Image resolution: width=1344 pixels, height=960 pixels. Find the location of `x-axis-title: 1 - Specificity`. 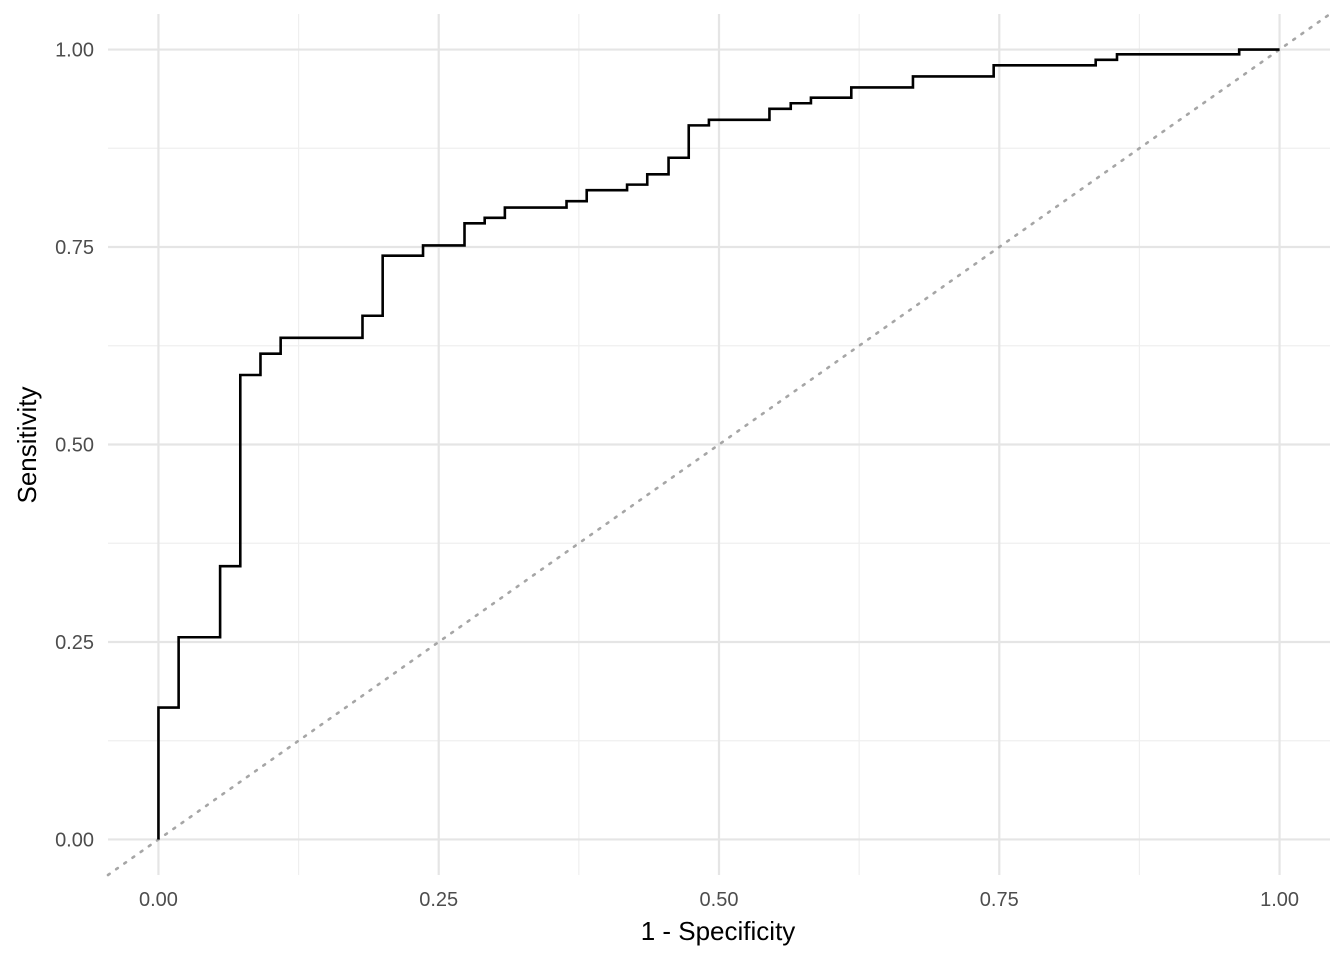

x-axis-title: 1 - Specificity is located at coordinates (718, 931).